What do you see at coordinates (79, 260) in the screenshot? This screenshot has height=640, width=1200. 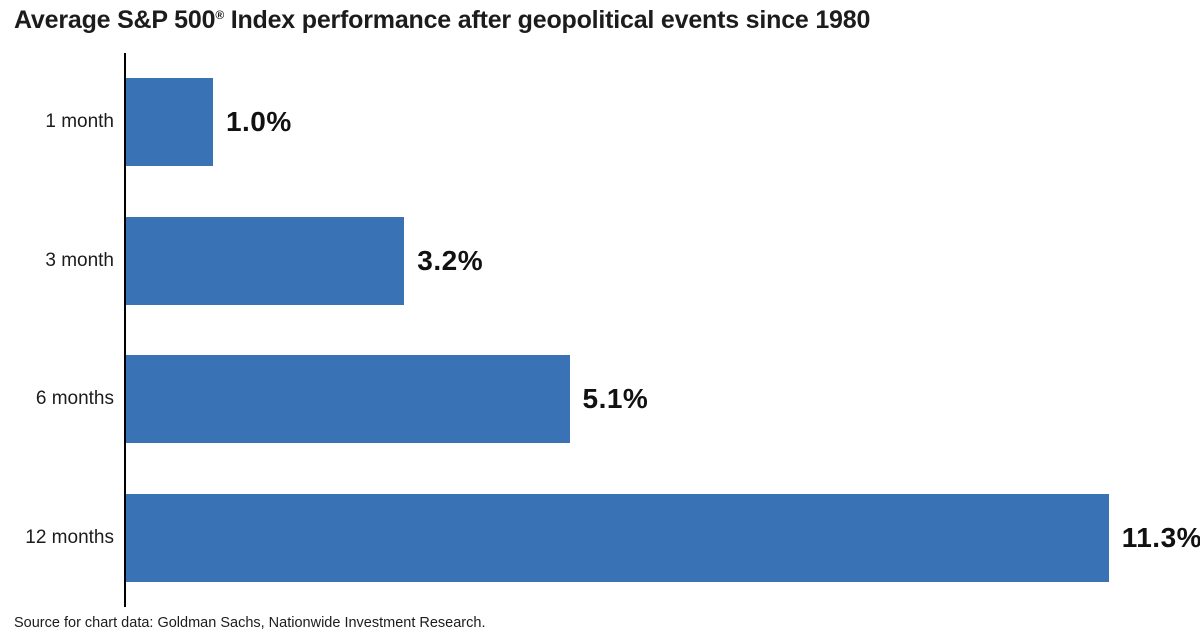 I see `category-label: 3 month` at bounding box center [79, 260].